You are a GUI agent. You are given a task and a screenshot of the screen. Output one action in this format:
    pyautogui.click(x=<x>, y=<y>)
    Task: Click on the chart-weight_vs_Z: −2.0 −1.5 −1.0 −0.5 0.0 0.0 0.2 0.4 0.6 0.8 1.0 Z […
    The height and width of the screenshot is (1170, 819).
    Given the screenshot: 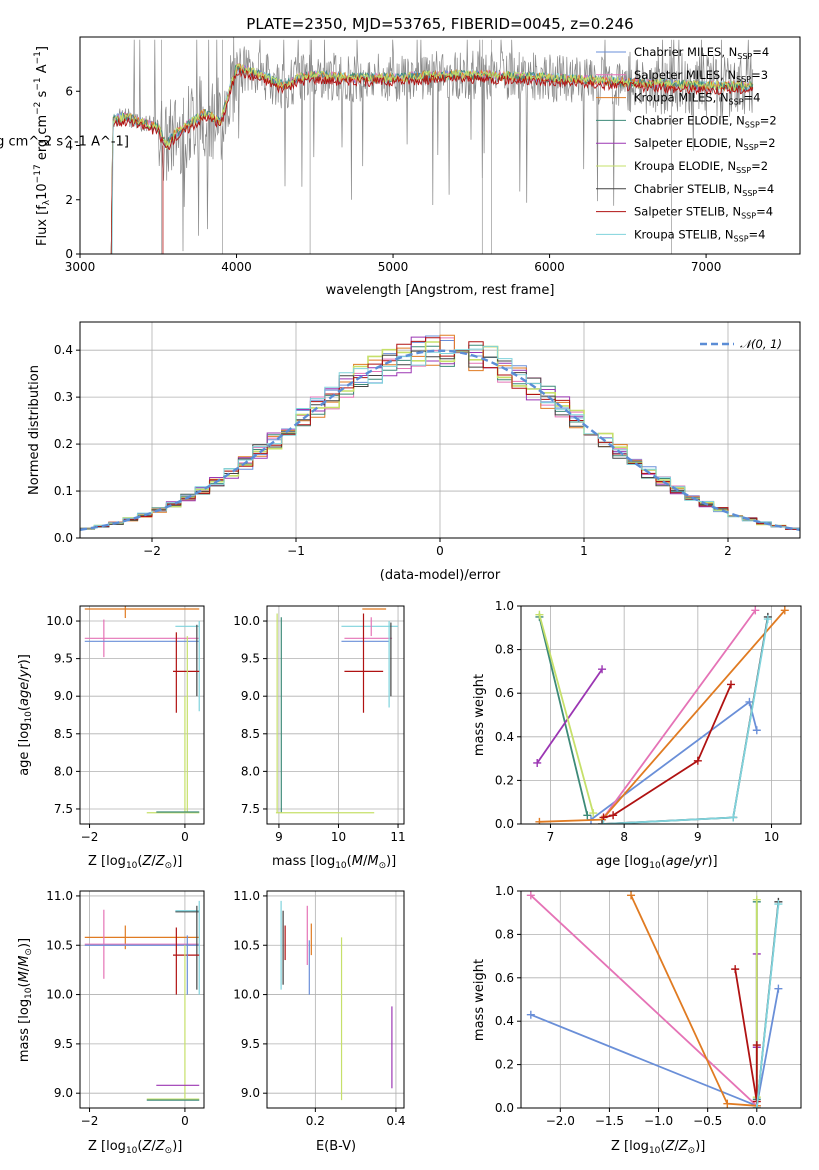 What is the action you would take?
    pyautogui.click(x=637, y=1020)
    